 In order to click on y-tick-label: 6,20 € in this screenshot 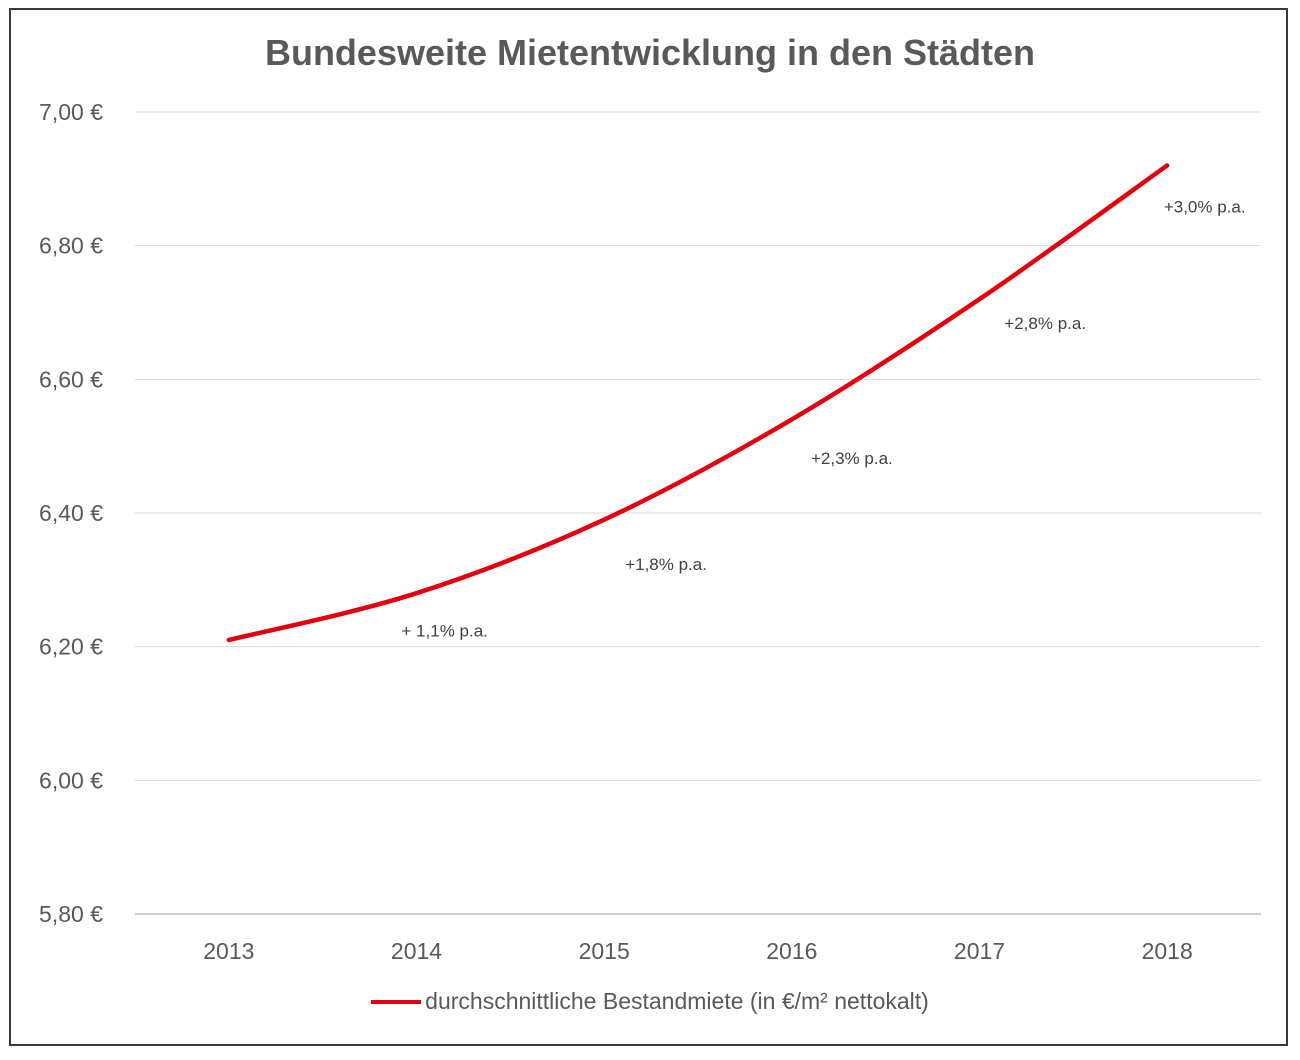, I will do `click(71, 647)`.